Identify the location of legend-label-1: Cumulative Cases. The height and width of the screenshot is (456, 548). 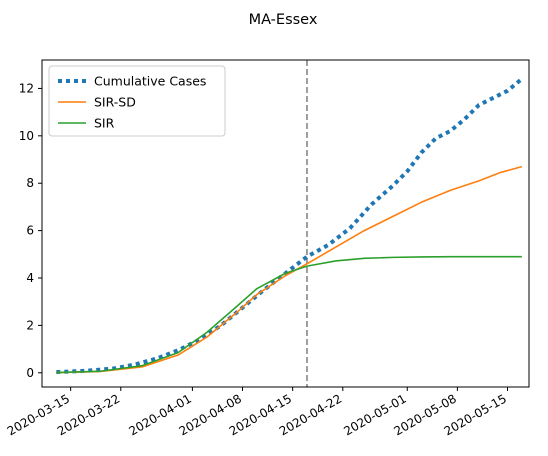
(150, 81).